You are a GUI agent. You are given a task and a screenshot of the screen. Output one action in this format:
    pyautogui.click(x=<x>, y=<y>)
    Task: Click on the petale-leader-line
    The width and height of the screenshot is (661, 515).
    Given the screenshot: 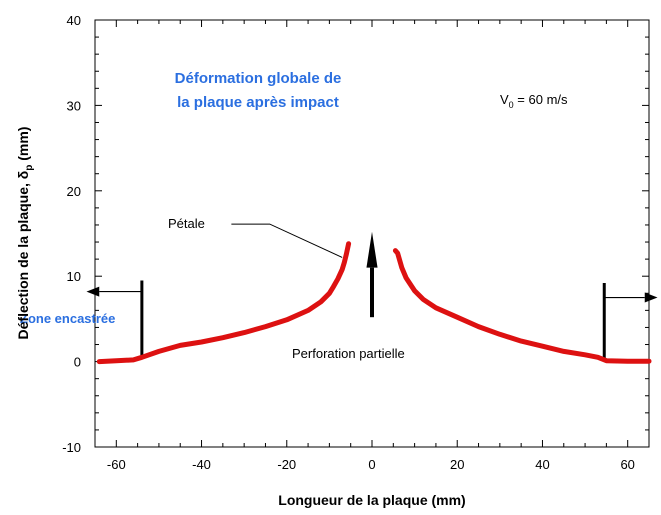 What is the action you would take?
    pyautogui.click(x=287, y=240)
    